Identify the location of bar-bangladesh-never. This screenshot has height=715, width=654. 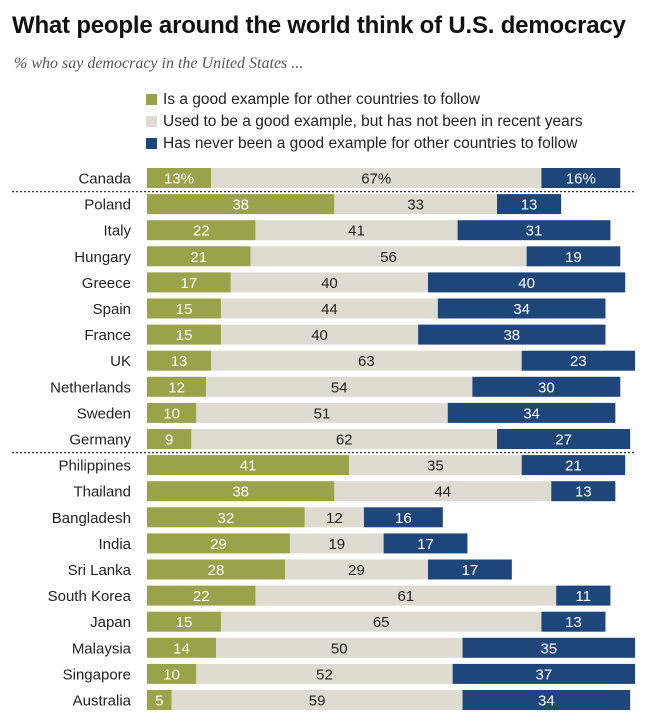
(403, 517).